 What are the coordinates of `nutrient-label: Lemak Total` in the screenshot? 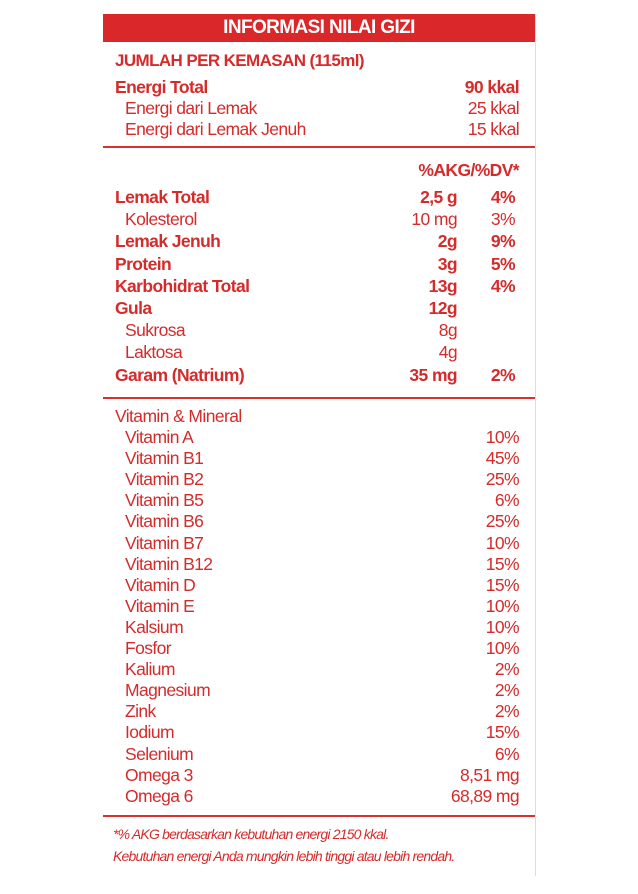 It's located at (162, 197).